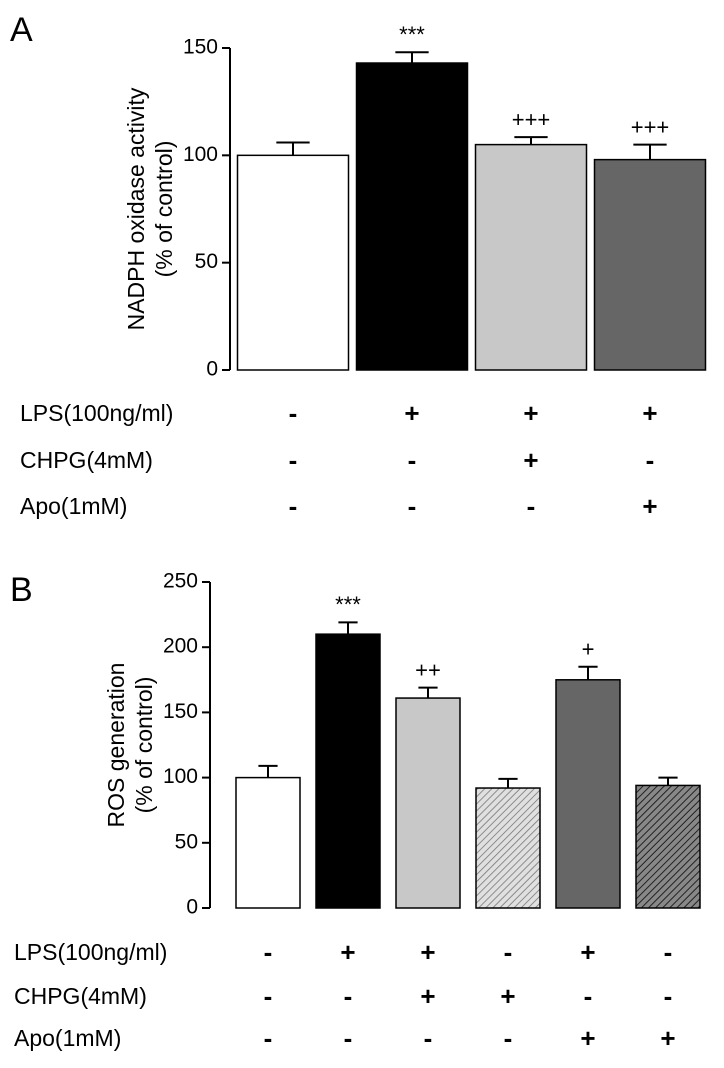 The height and width of the screenshot is (1068, 724). What do you see at coordinates (21, 30) in the screenshot?
I see `panel-label: A` at bounding box center [21, 30].